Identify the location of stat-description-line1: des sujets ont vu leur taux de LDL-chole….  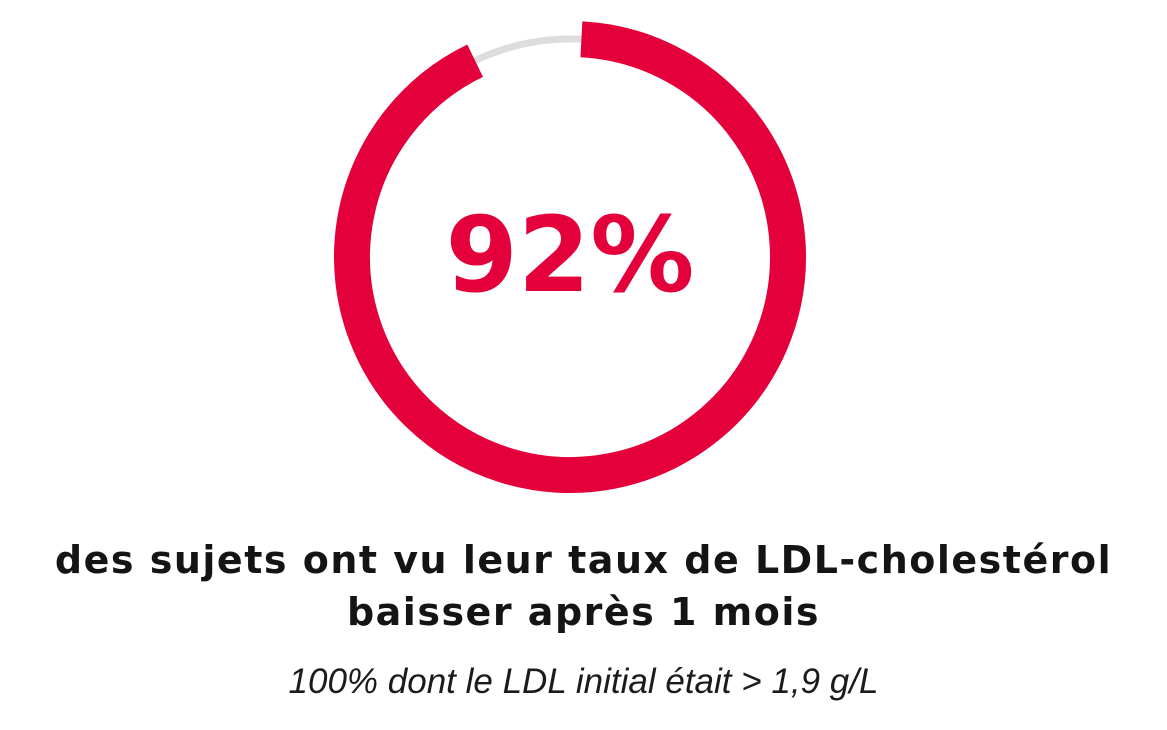
(583, 560).